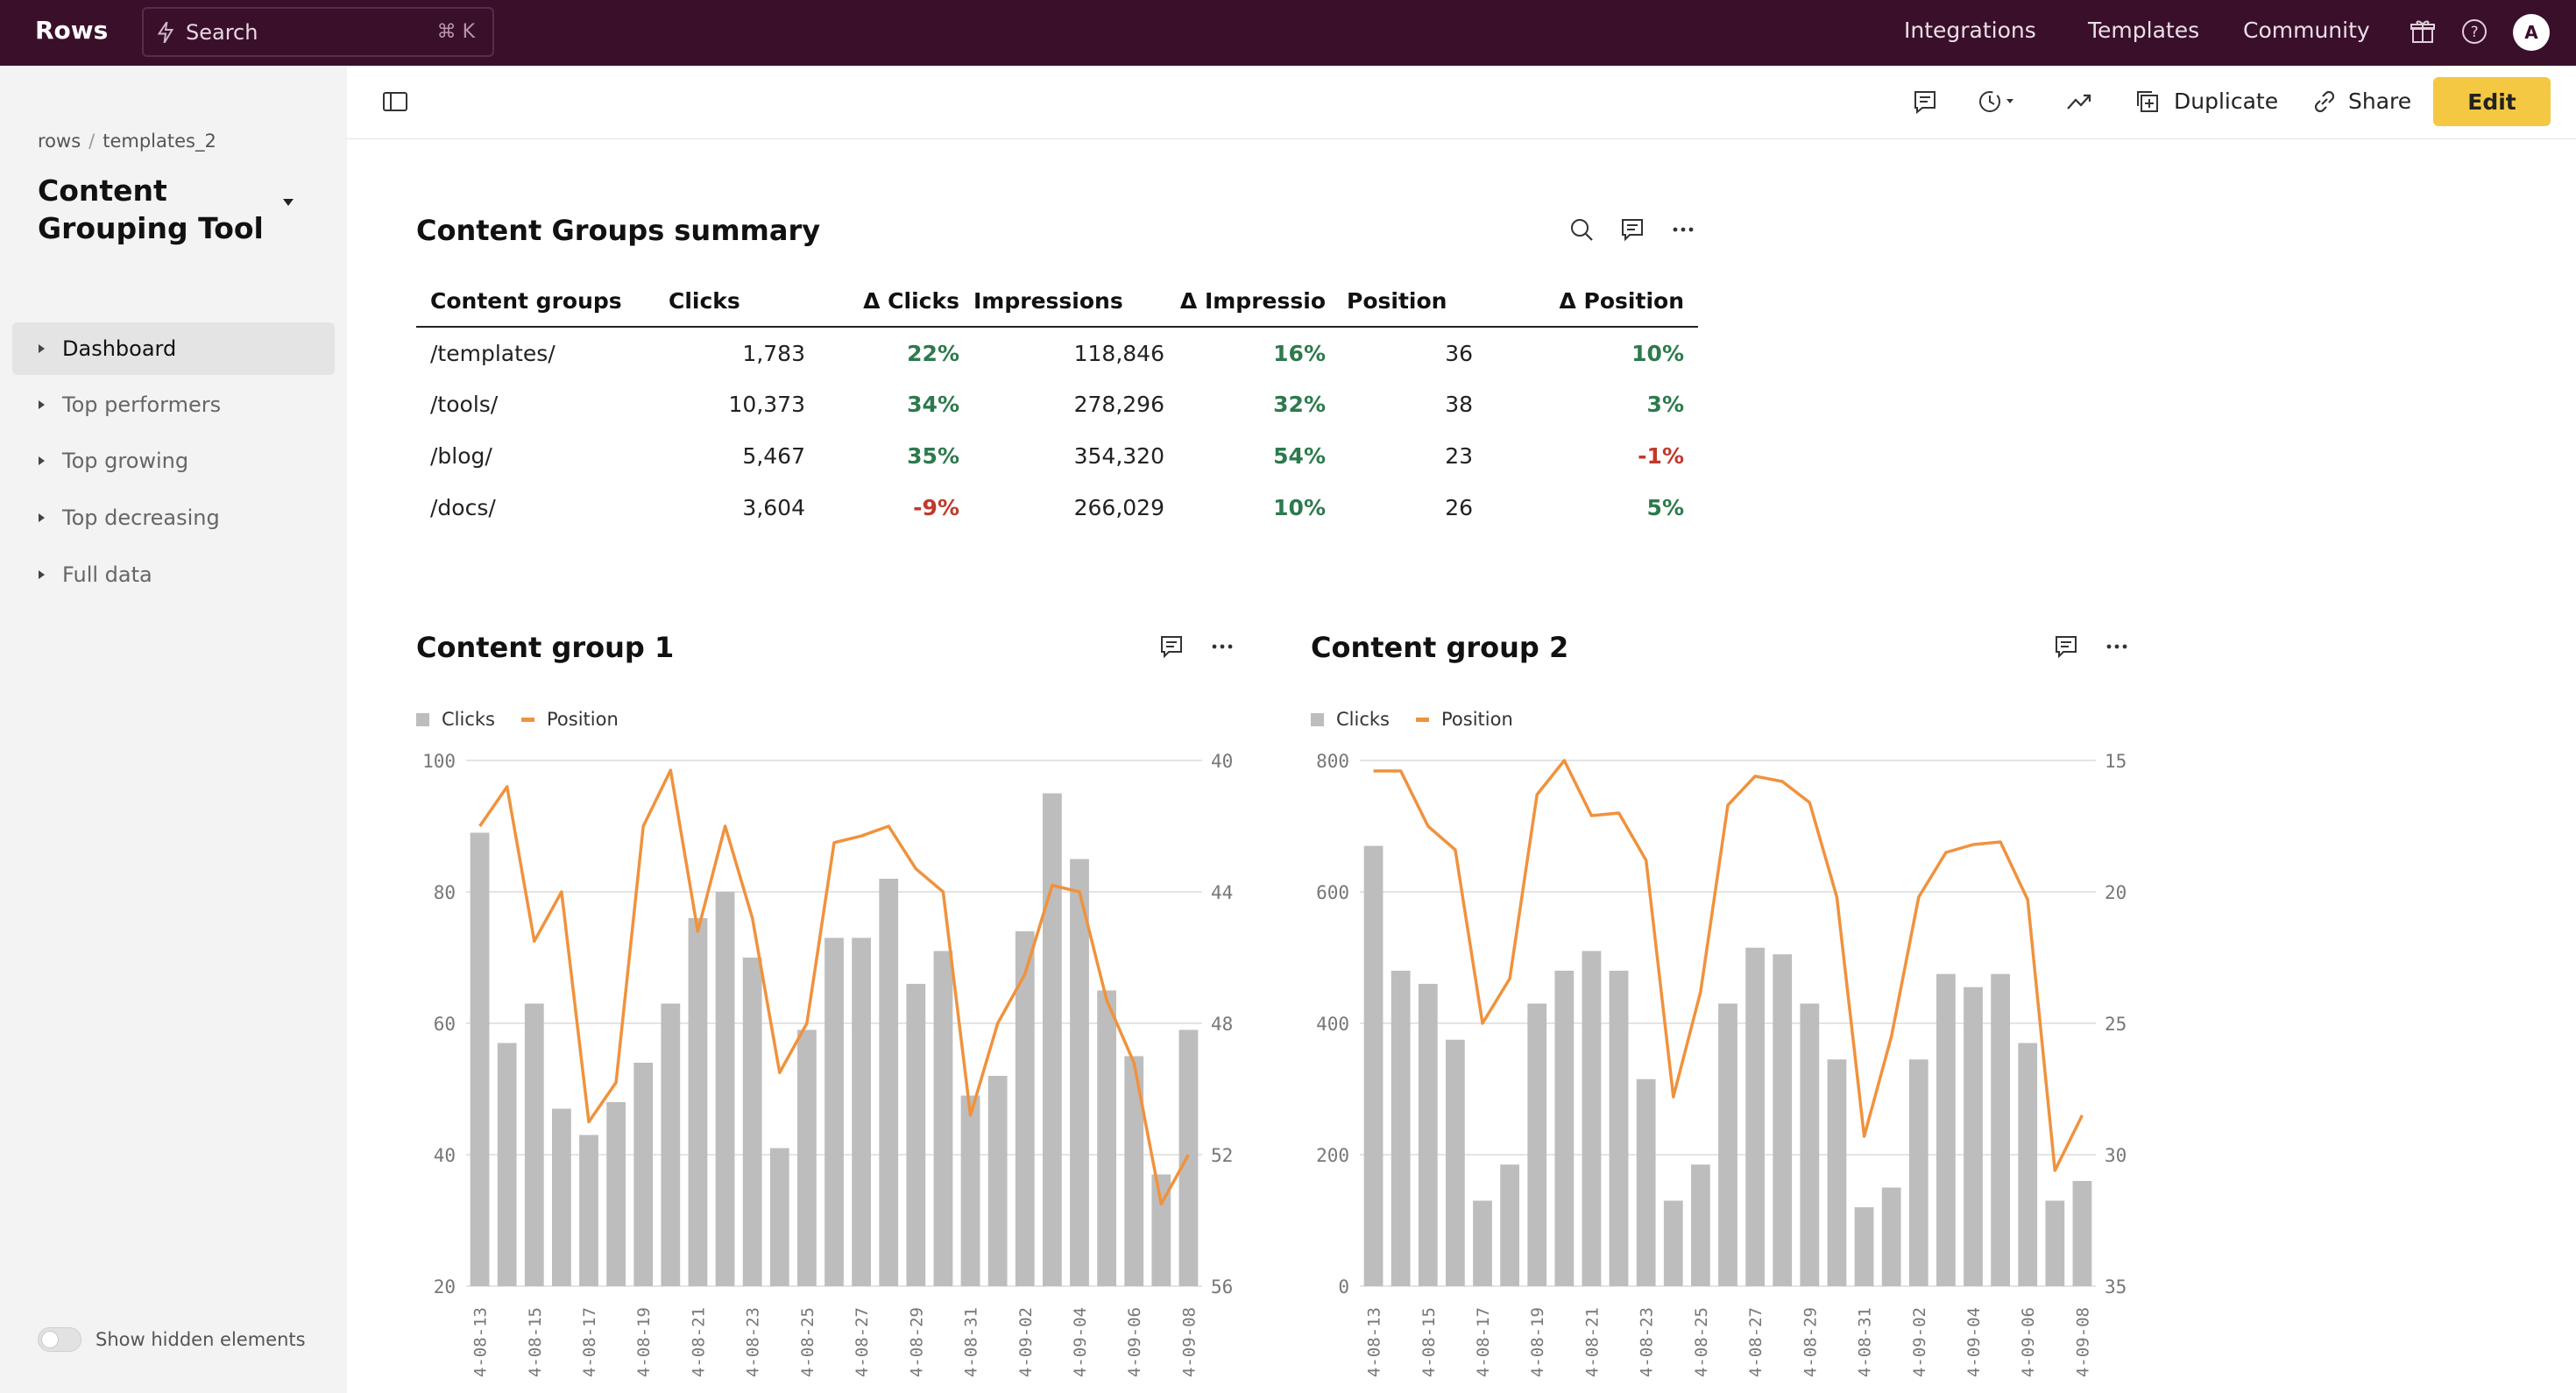 The image size is (2576, 1393). What do you see at coordinates (1332, 893) in the screenshot?
I see `y-tick-label-left: 600` at bounding box center [1332, 893].